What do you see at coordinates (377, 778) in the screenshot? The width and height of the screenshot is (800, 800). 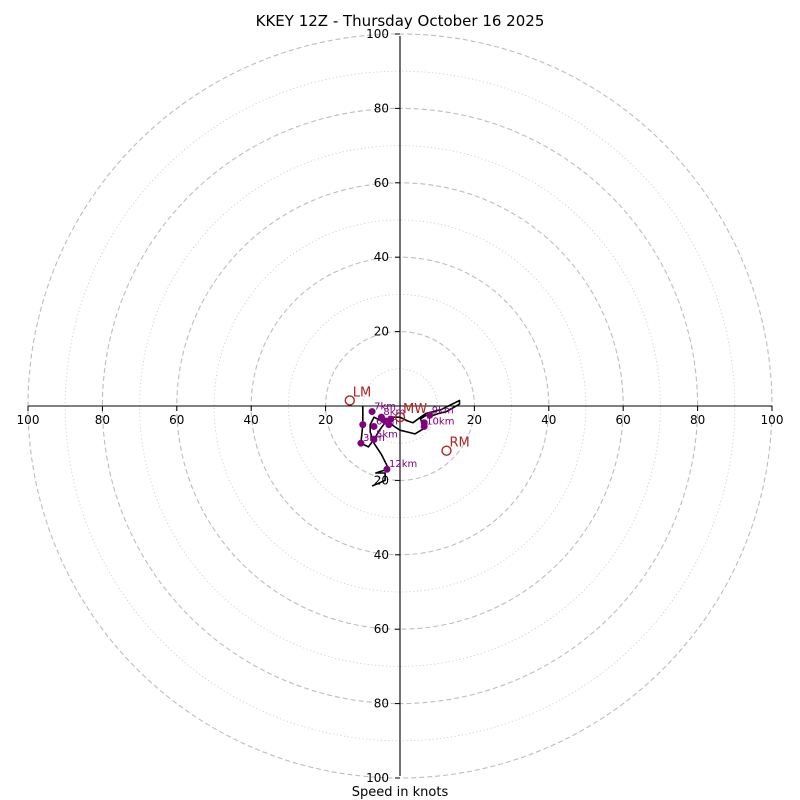 I see `tick-label-down-100: 100` at bounding box center [377, 778].